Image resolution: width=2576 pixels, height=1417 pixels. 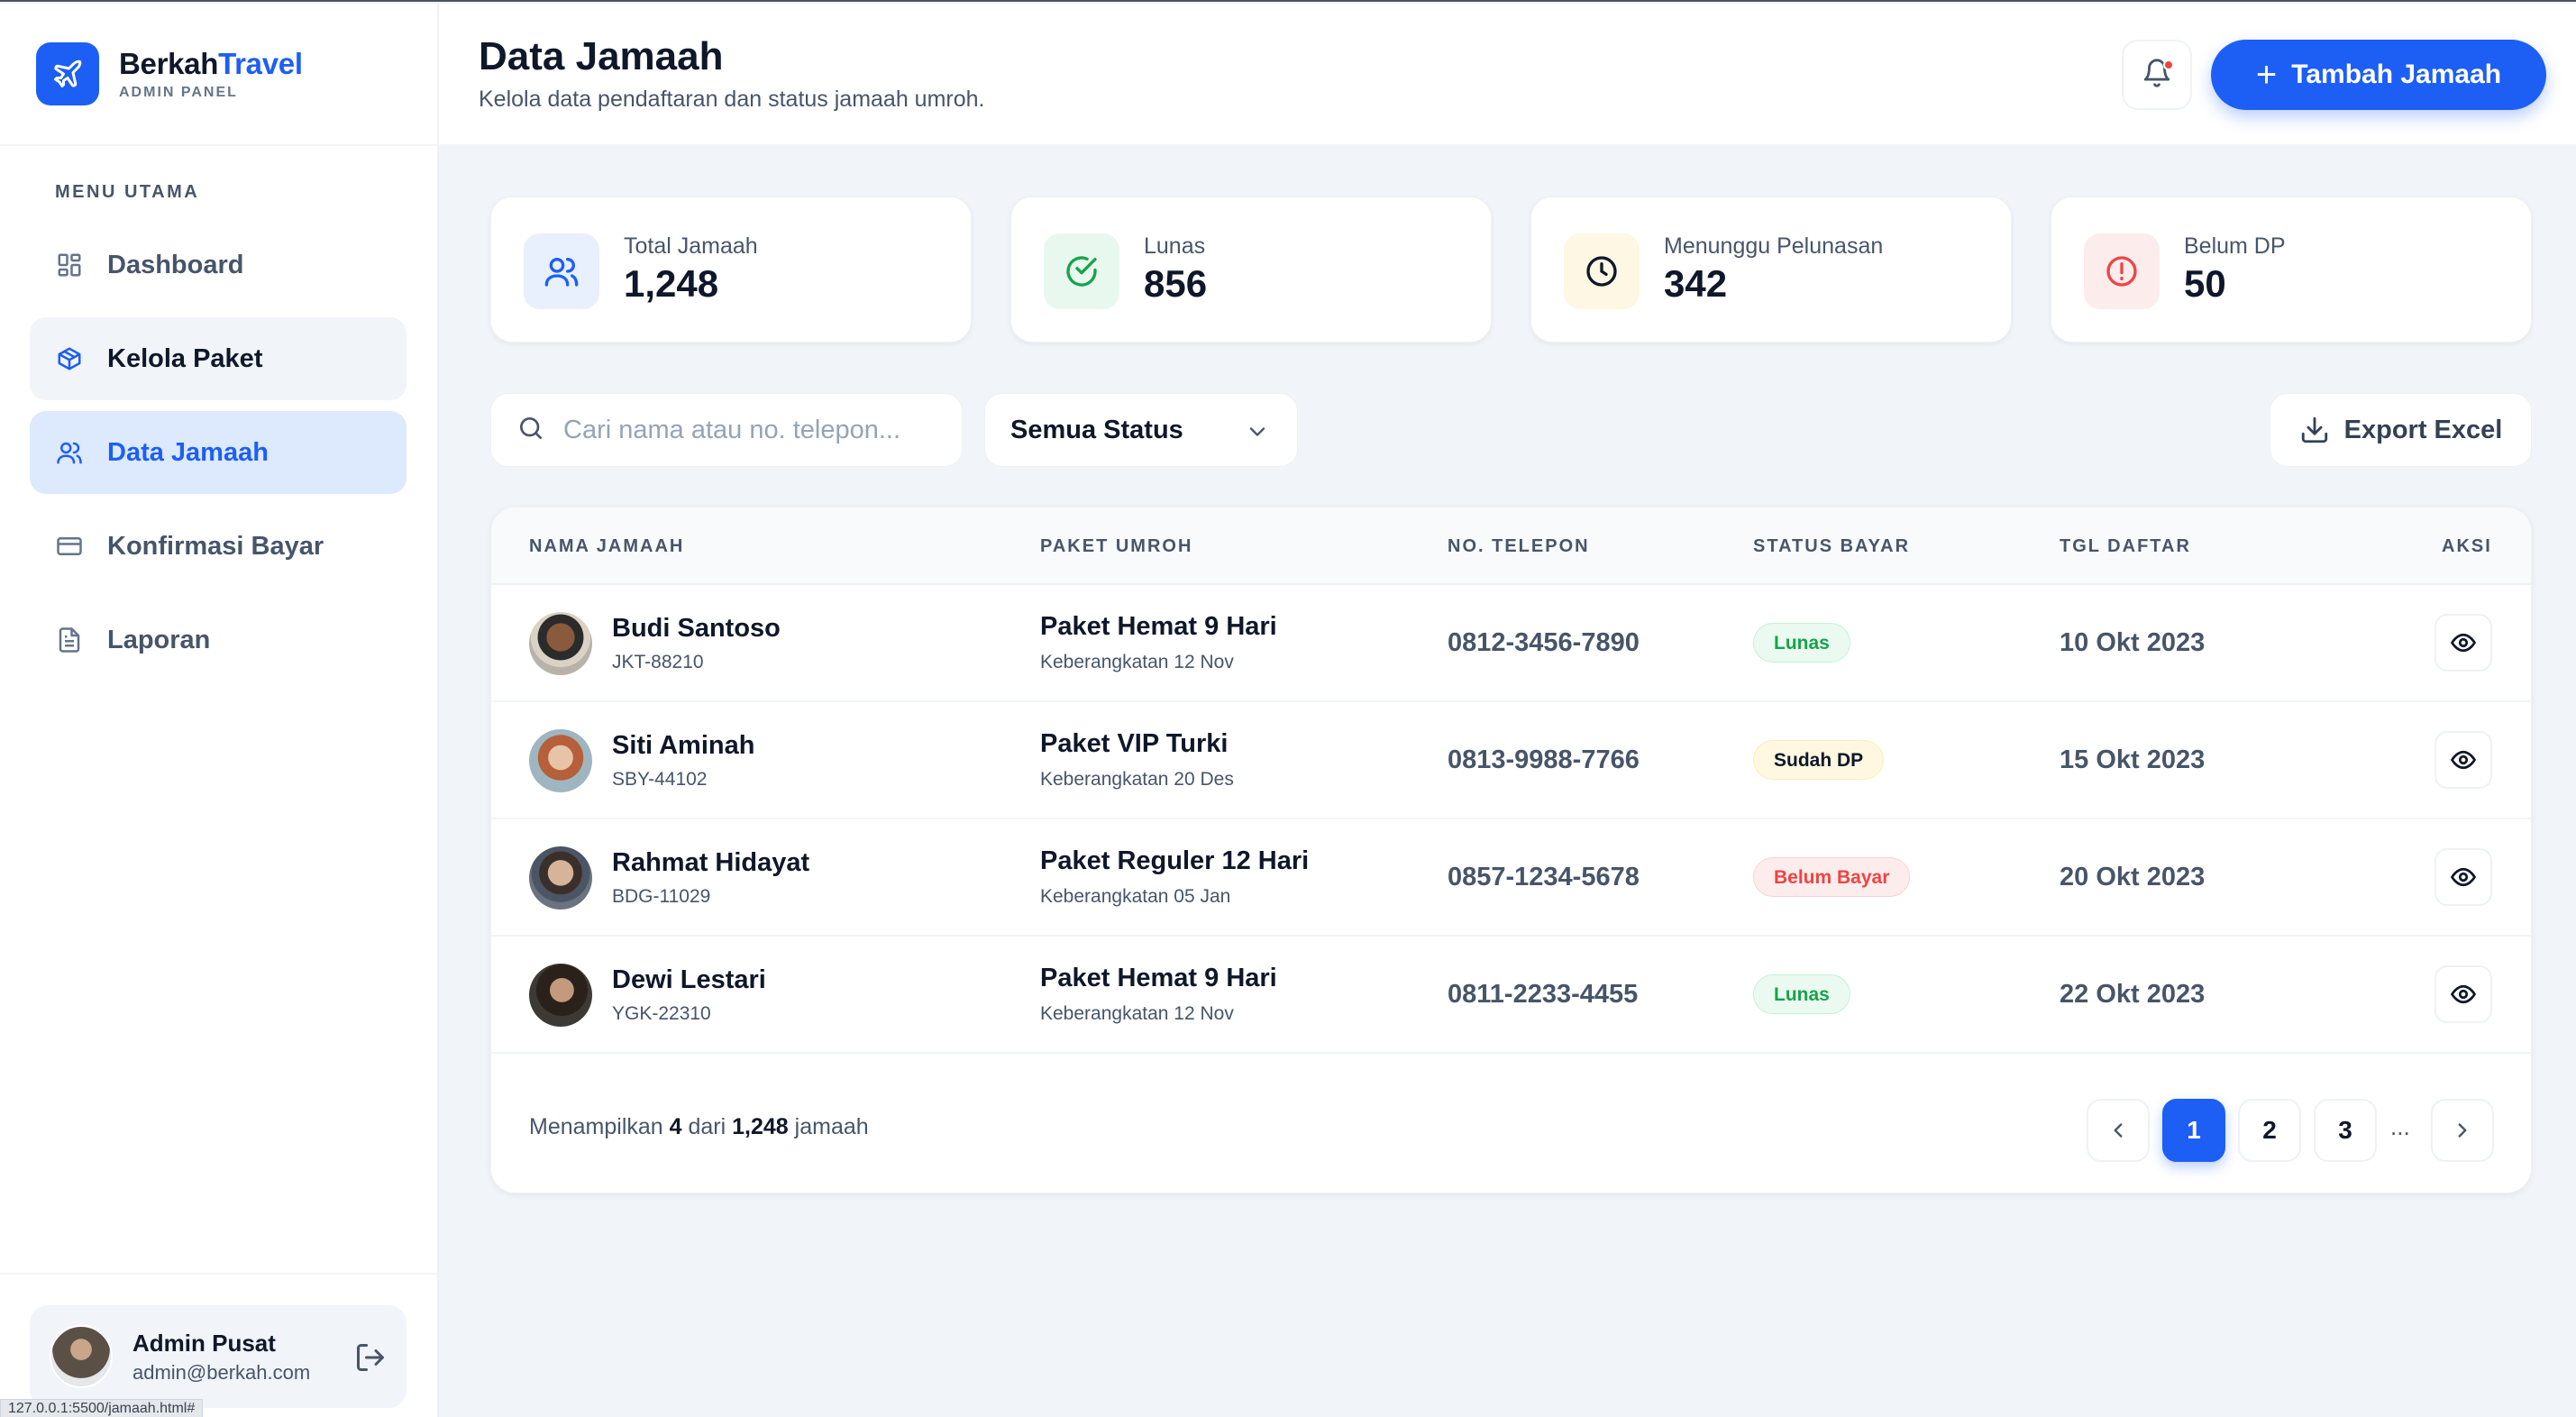 What do you see at coordinates (1135, 743) in the screenshot?
I see `package-name: Paket VIP Turki` at bounding box center [1135, 743].